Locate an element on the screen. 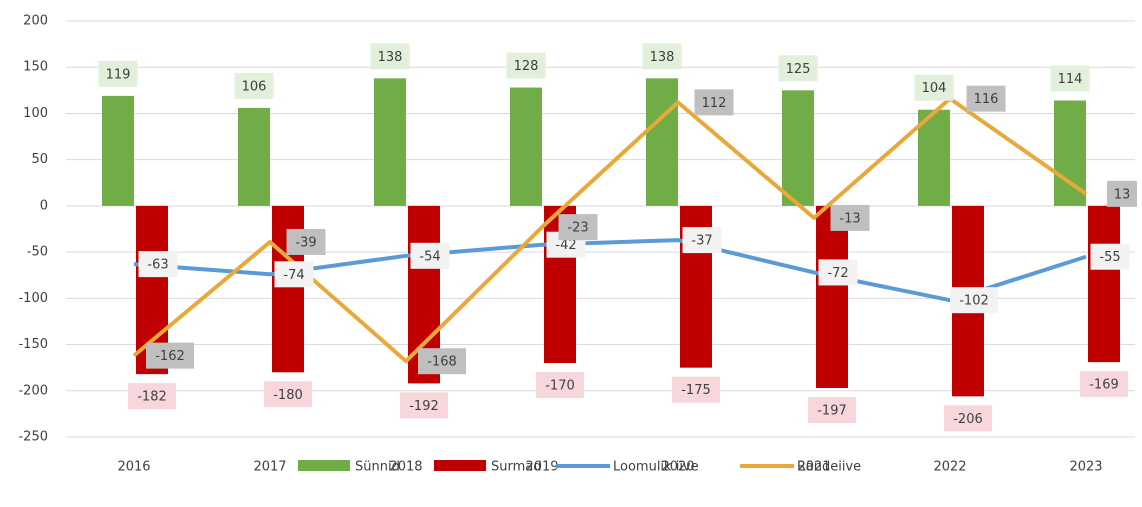 The image size is (1142, 507). data-label: 13 is located at coordinates (1122, 194).